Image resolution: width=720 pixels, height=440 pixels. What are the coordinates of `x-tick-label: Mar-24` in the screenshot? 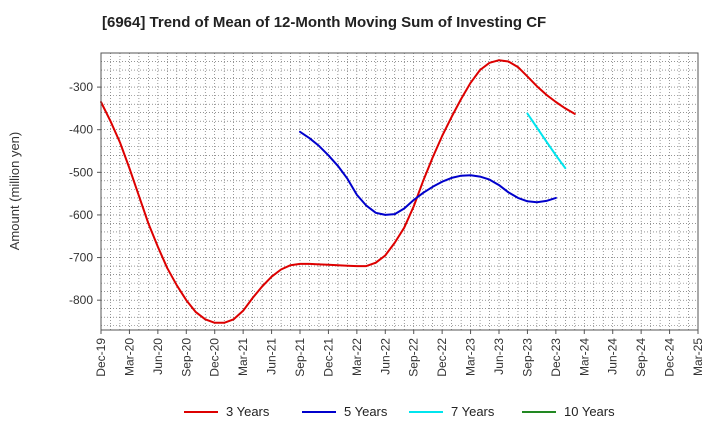 It's located at (584, 357).